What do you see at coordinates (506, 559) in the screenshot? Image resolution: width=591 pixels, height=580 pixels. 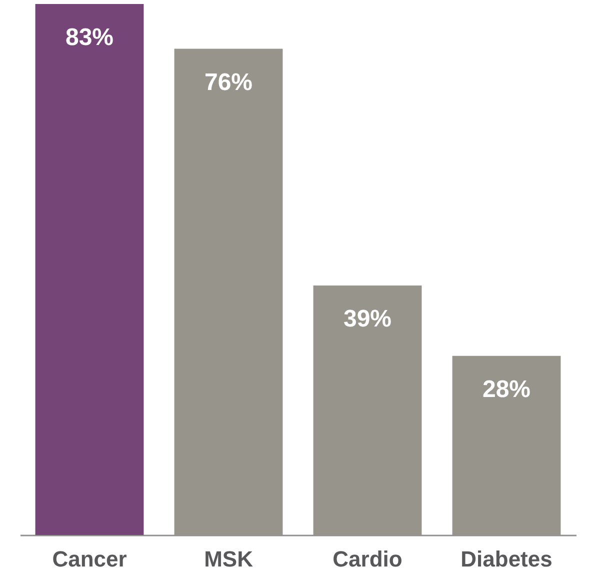 I see `x-tick-label: Diabetes` at bounding box center [506, 559].